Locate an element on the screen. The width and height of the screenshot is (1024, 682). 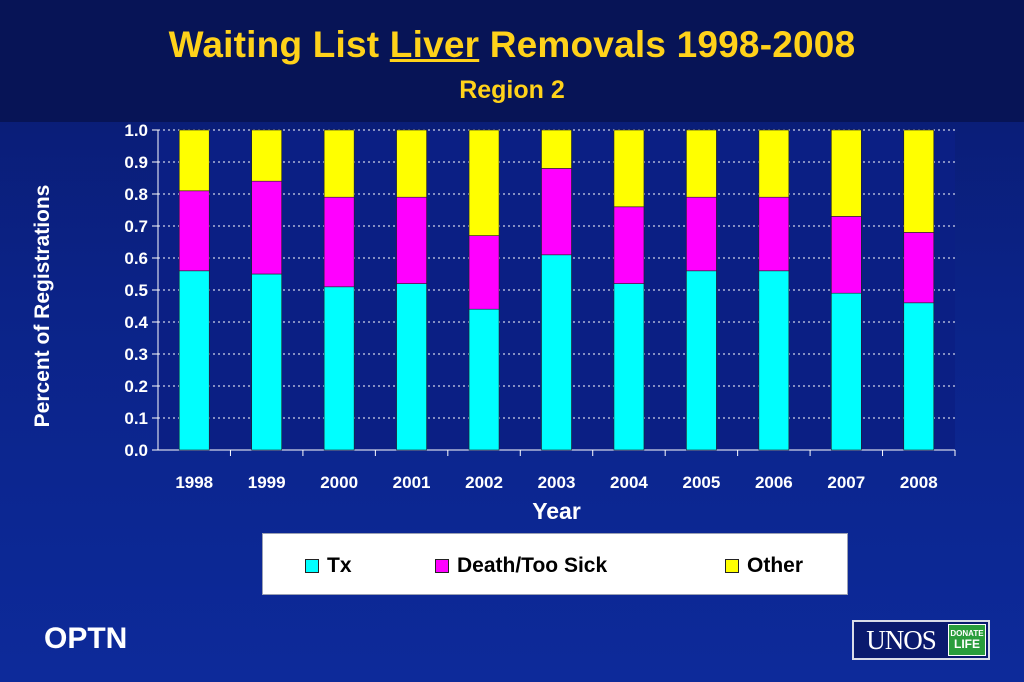
bar-tx-1999 is located at coordinates (266, 362).